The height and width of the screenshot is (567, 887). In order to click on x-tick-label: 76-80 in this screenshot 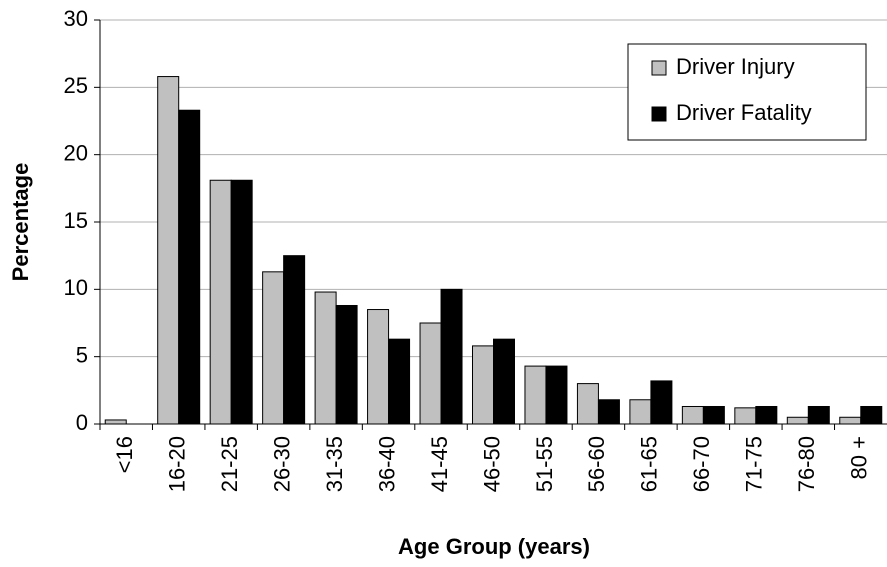, I will do `click(806, 464)`.